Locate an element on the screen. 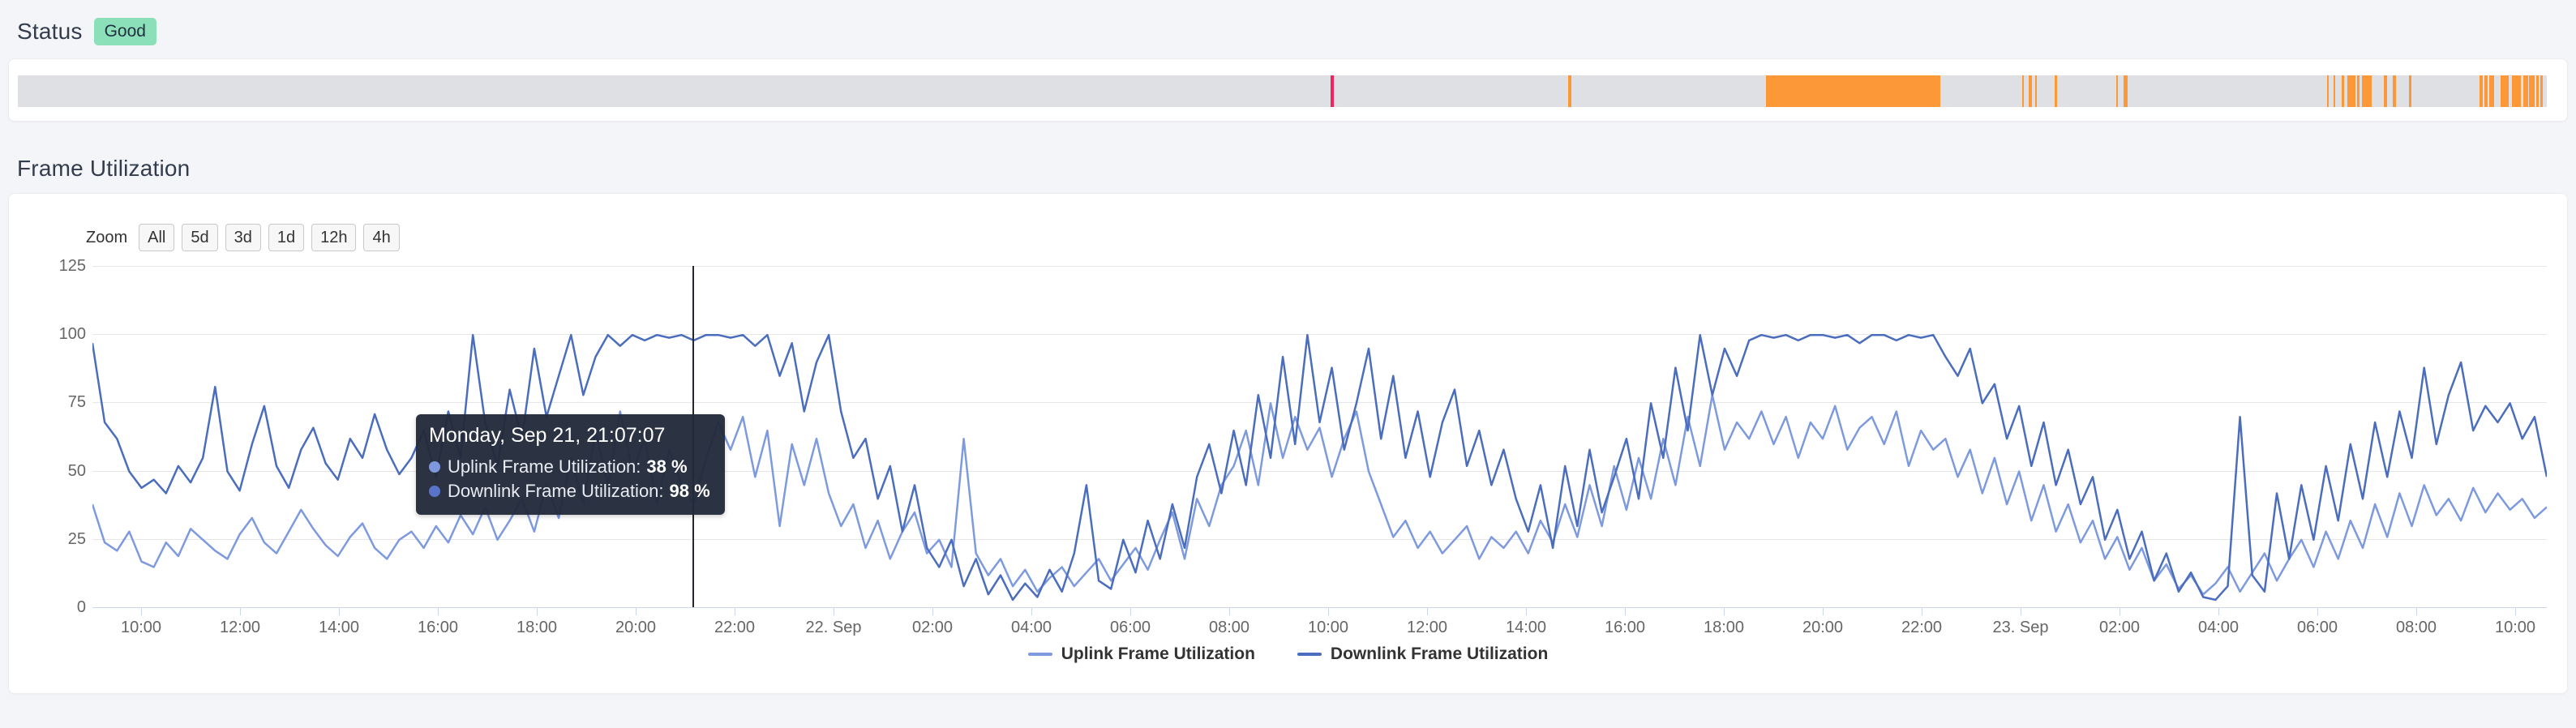 The width and height of the screenshot is (2576, 728). tooltip-timestamp: Monday, Sep 21, 21:07:07 is located at coordinates (547, 435).